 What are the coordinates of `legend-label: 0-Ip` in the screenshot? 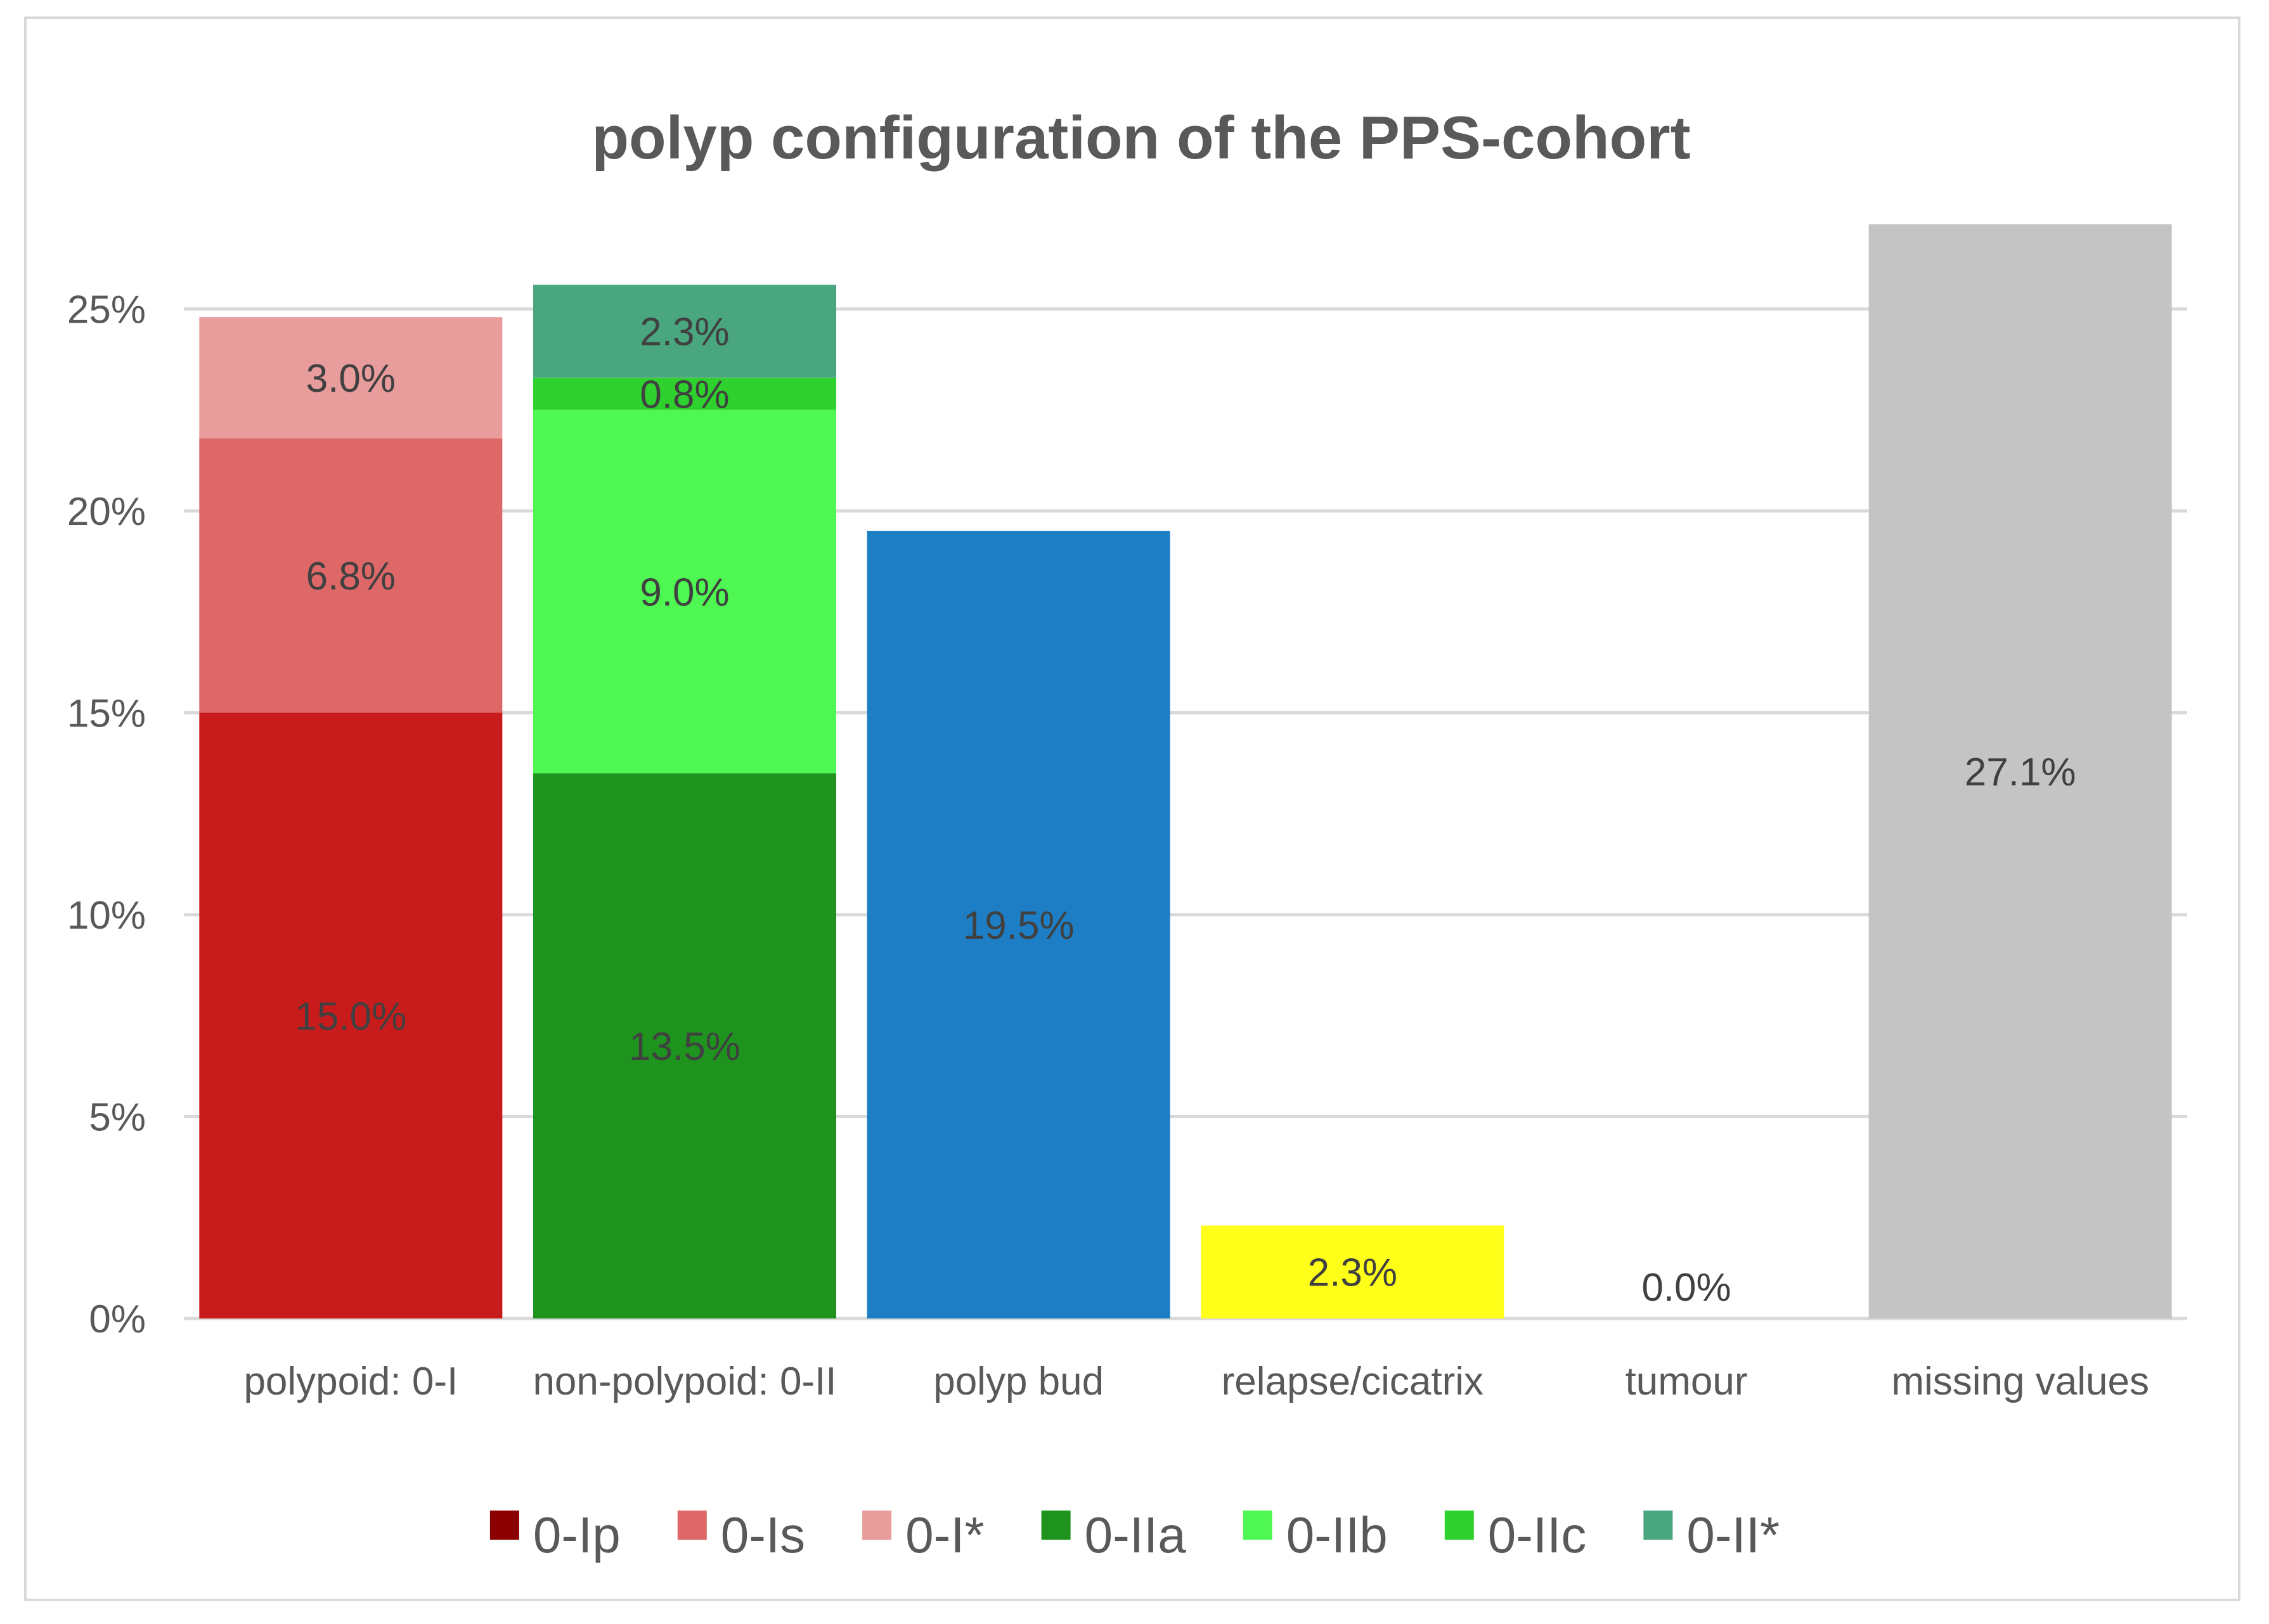 It's located at (577, 1535).